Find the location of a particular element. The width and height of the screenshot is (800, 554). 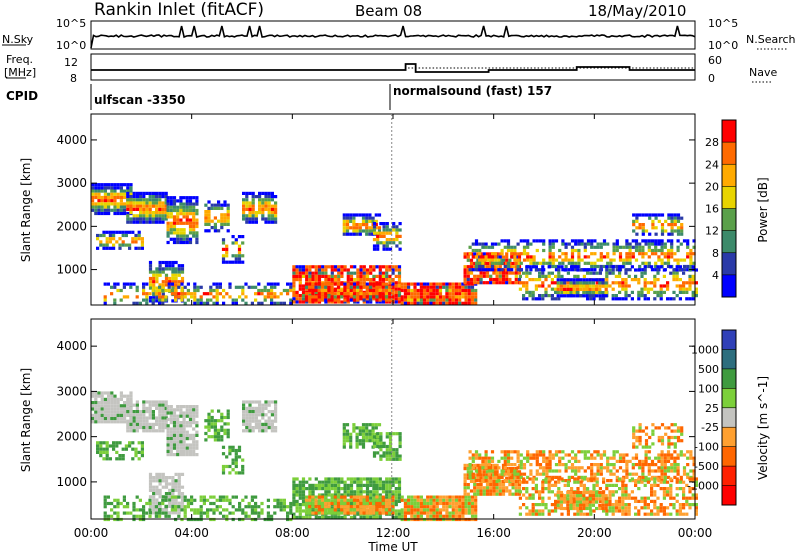

freq-unit-label: [MHz] is located at coordinates (20, 72).